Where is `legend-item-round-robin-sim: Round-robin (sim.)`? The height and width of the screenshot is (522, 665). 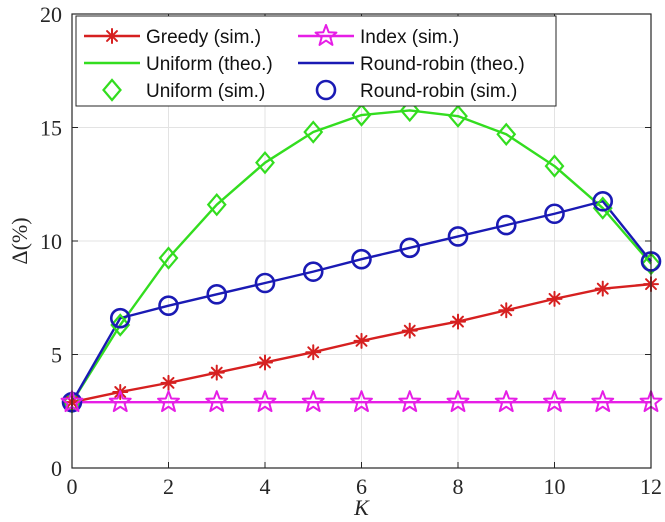
legend-item-round-robin-sim: Round-robin (sim.) is located at coordinates (416, 90).